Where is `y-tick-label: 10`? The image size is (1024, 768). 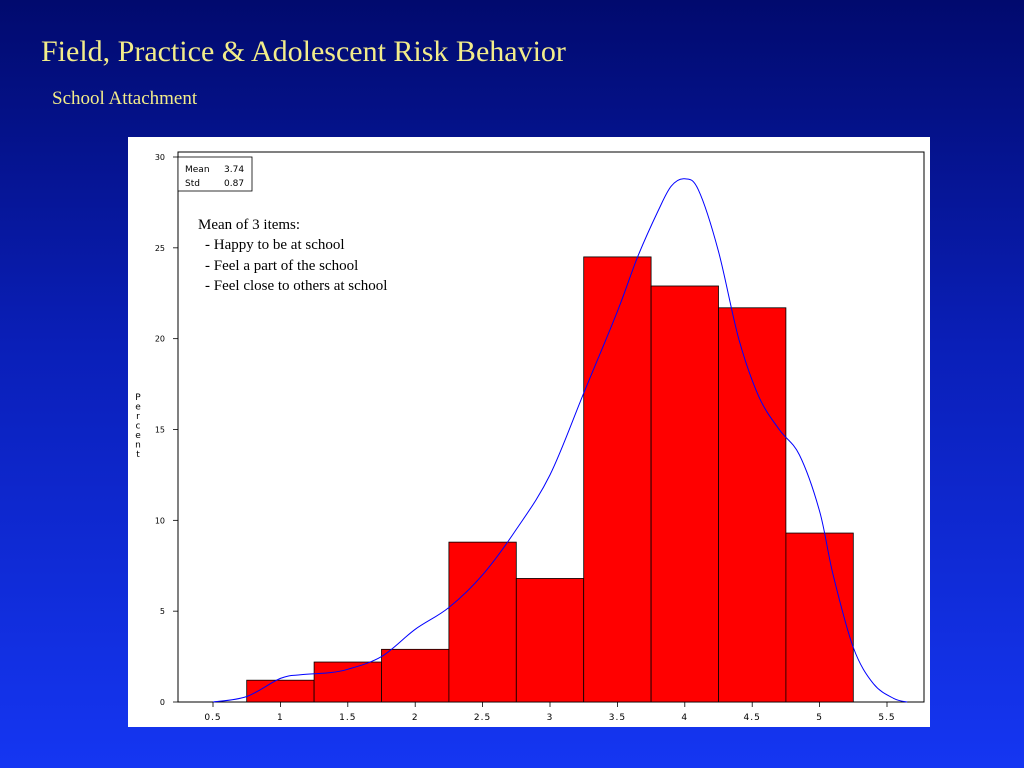 y-tick-label: 10 is located at coordinates (160, 520).